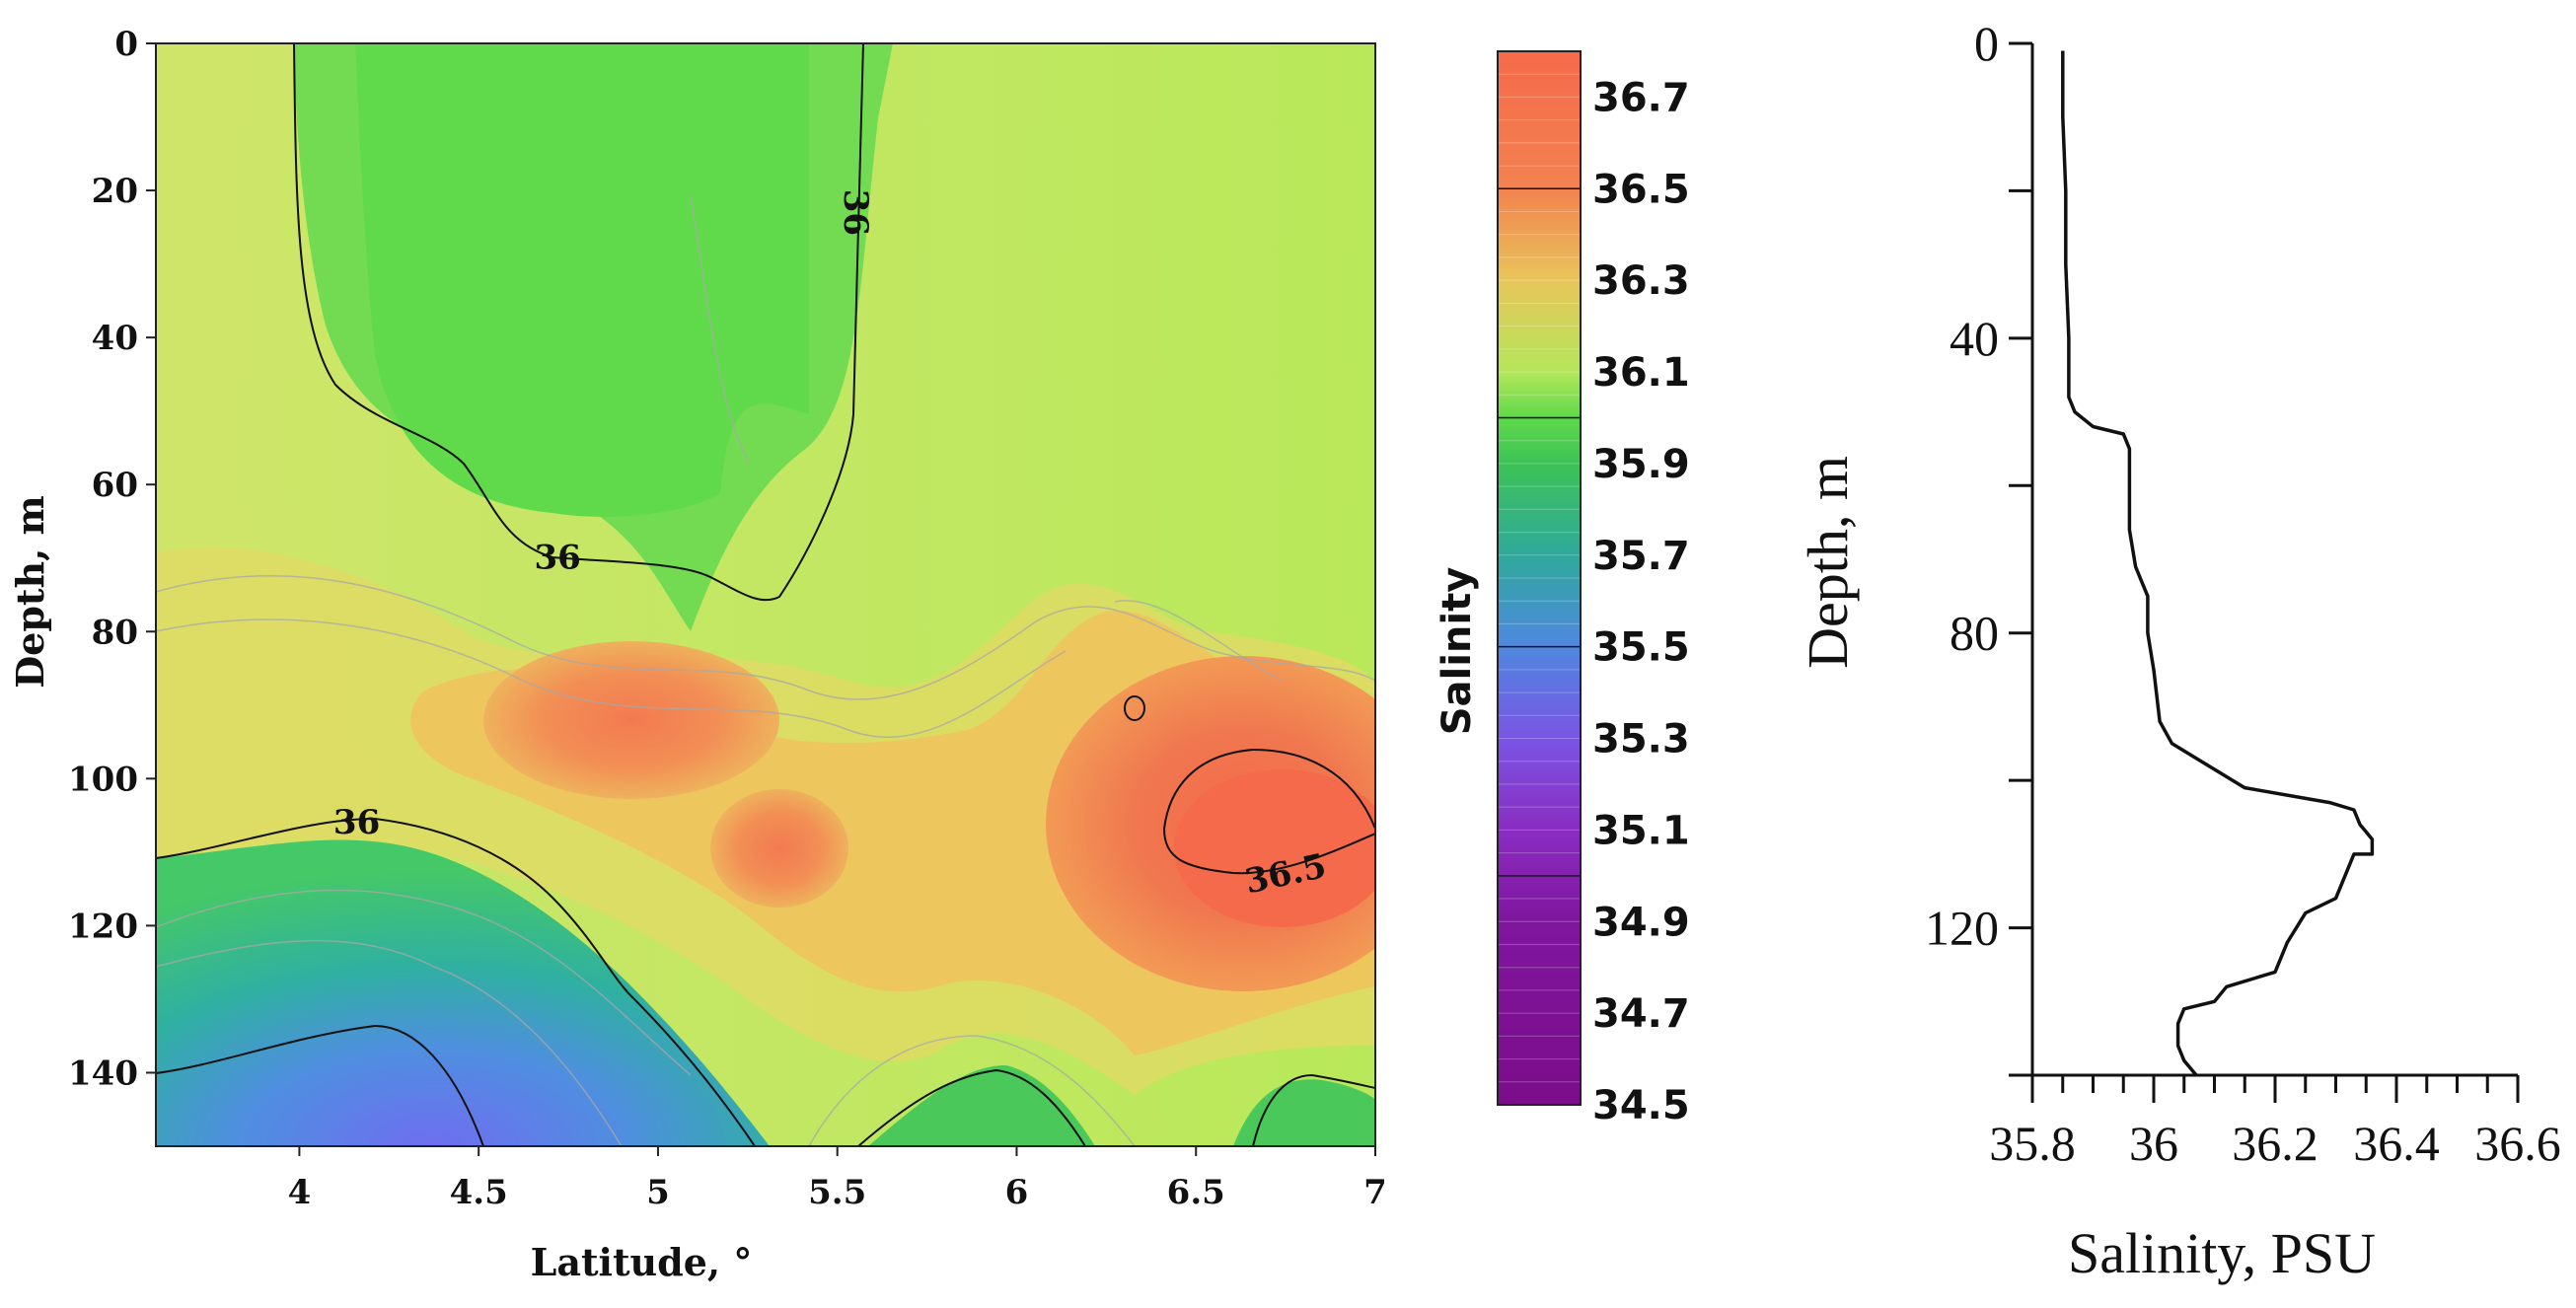 The height and width of the screenshot is (1308, 2576). Describe the element at coordinates (103, 1074) in the screenshot. I see `heatmap-y-tick-label: 140` at that location.